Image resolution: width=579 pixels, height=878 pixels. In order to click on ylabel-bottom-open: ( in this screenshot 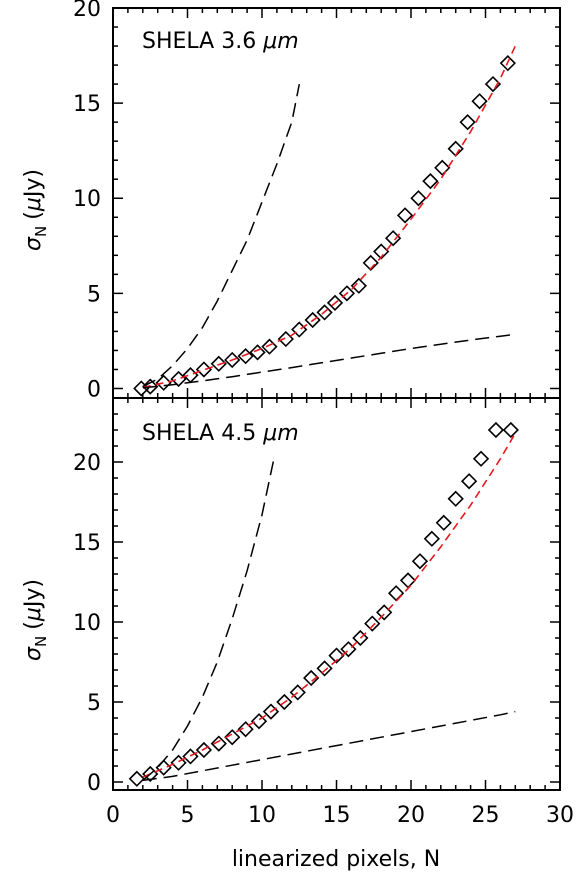, I will do `click(33, 625)`.